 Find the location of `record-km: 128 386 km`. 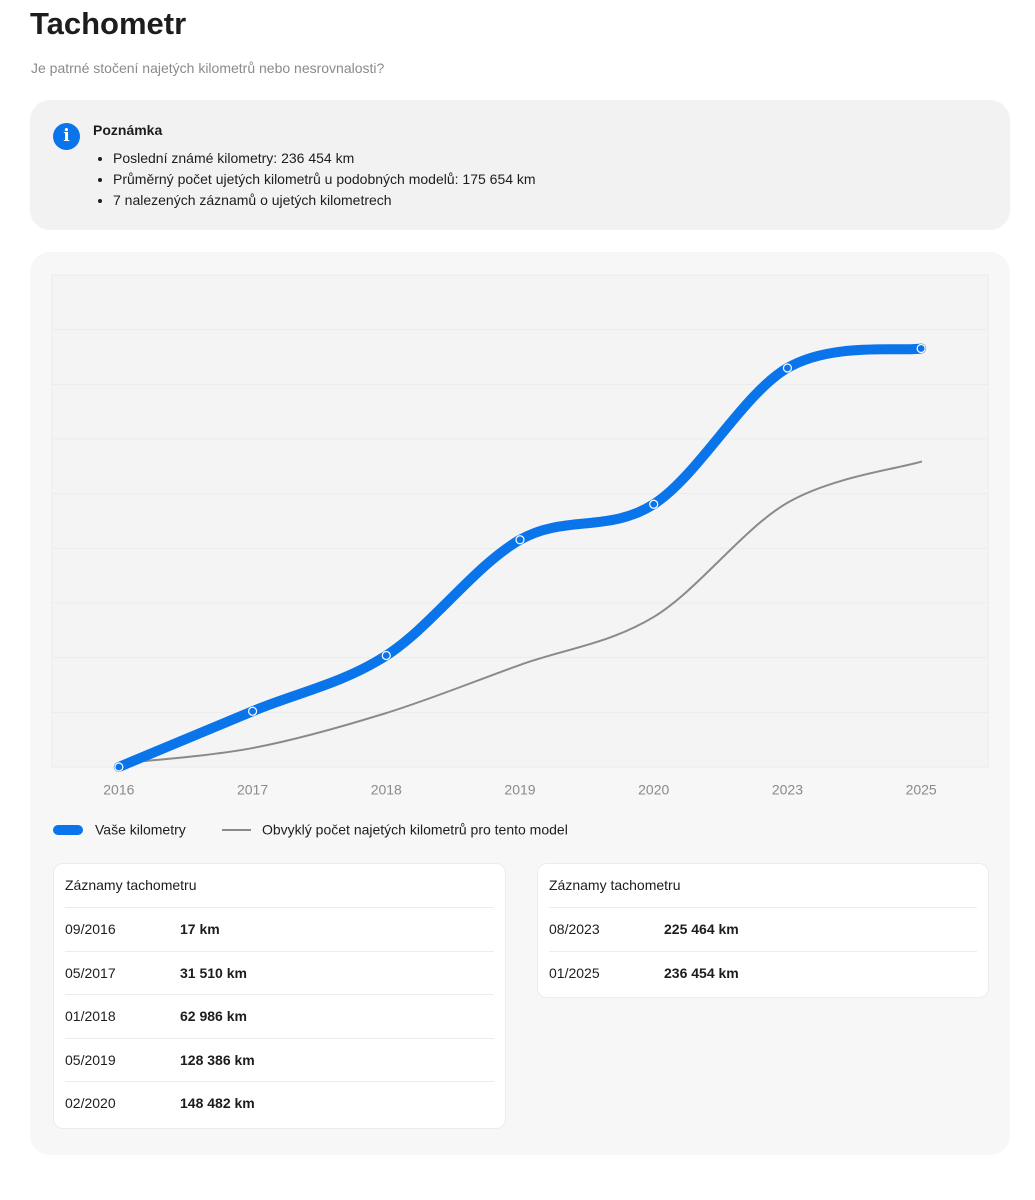

record-km: 128 386 km is located at coordinates (217, 1059).